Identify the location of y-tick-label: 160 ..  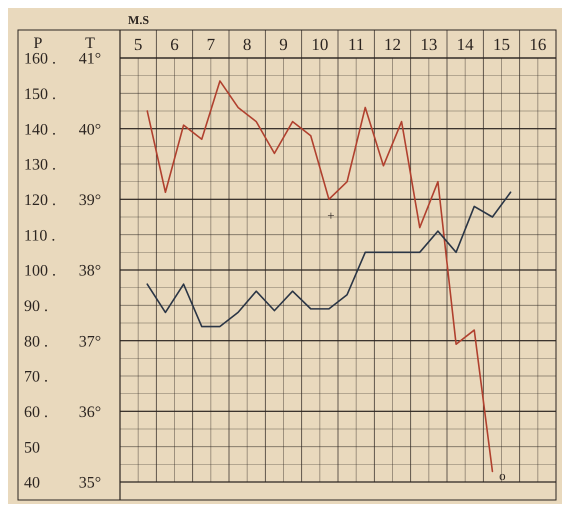
(40, 59).